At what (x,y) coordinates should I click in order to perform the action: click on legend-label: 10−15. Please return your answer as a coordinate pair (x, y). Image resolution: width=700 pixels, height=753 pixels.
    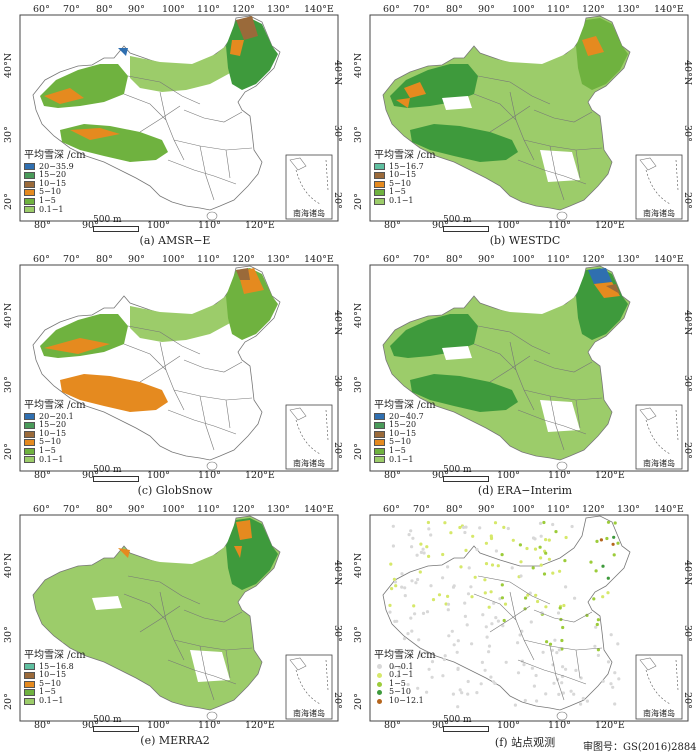
    Looking at the image, I should click on (53, 675).